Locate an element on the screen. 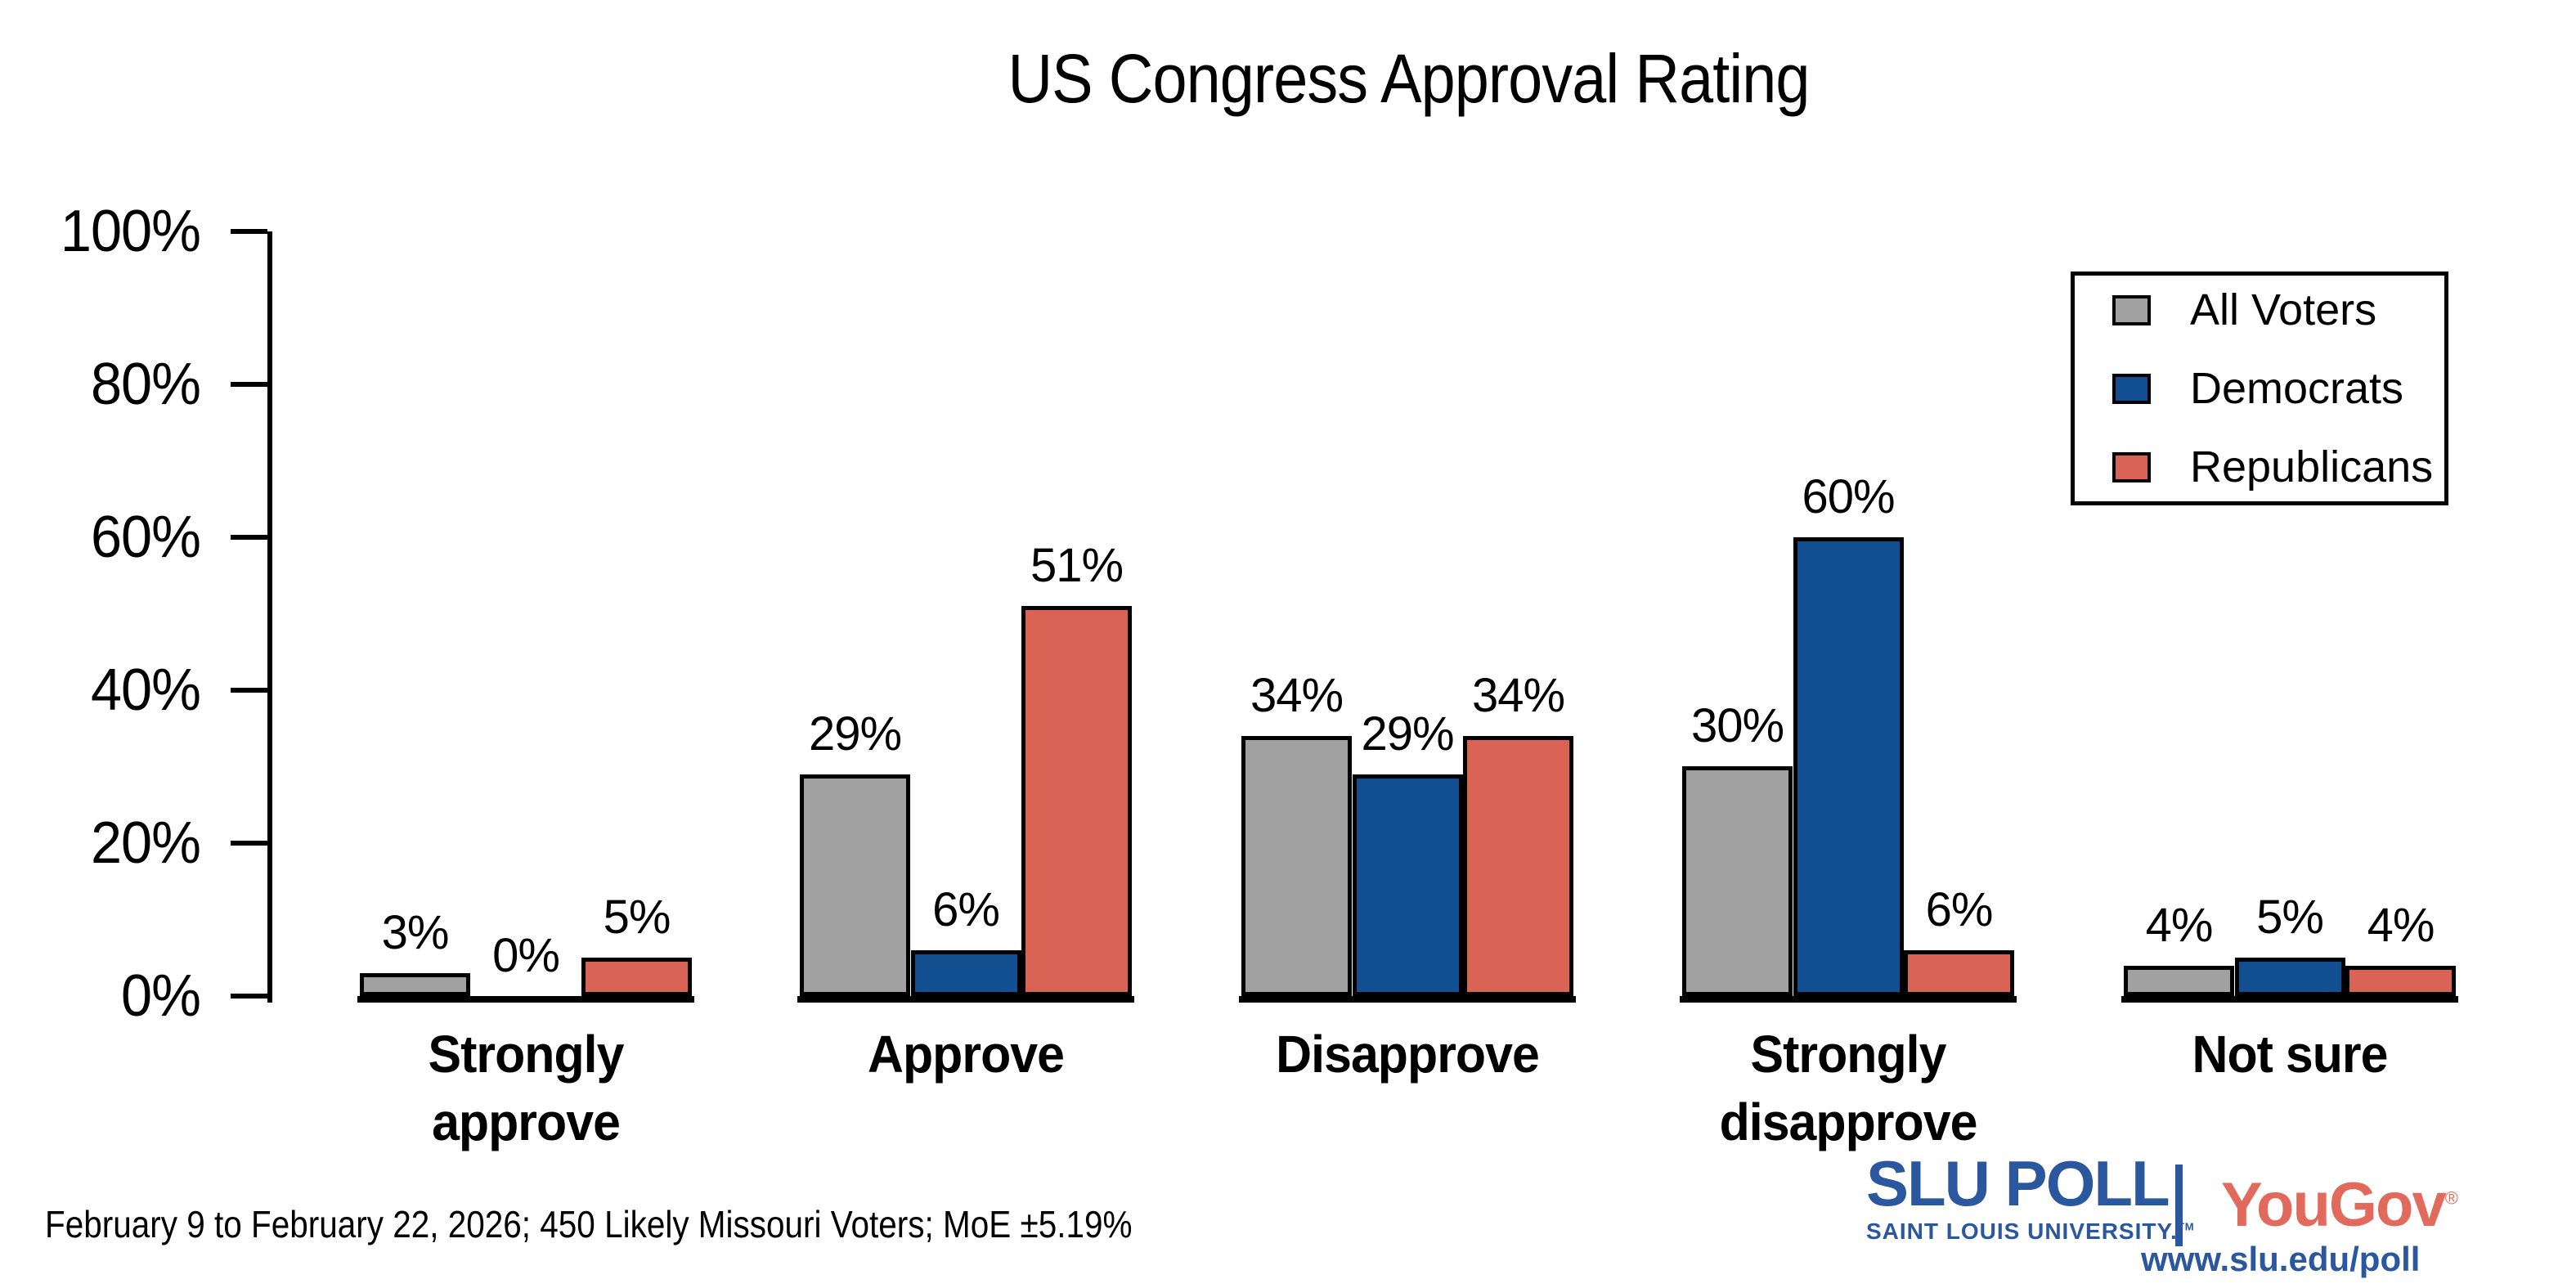 This screenshot has height=1288, width=2576. bar-column: 30% is located at coordinates (1737, 847).